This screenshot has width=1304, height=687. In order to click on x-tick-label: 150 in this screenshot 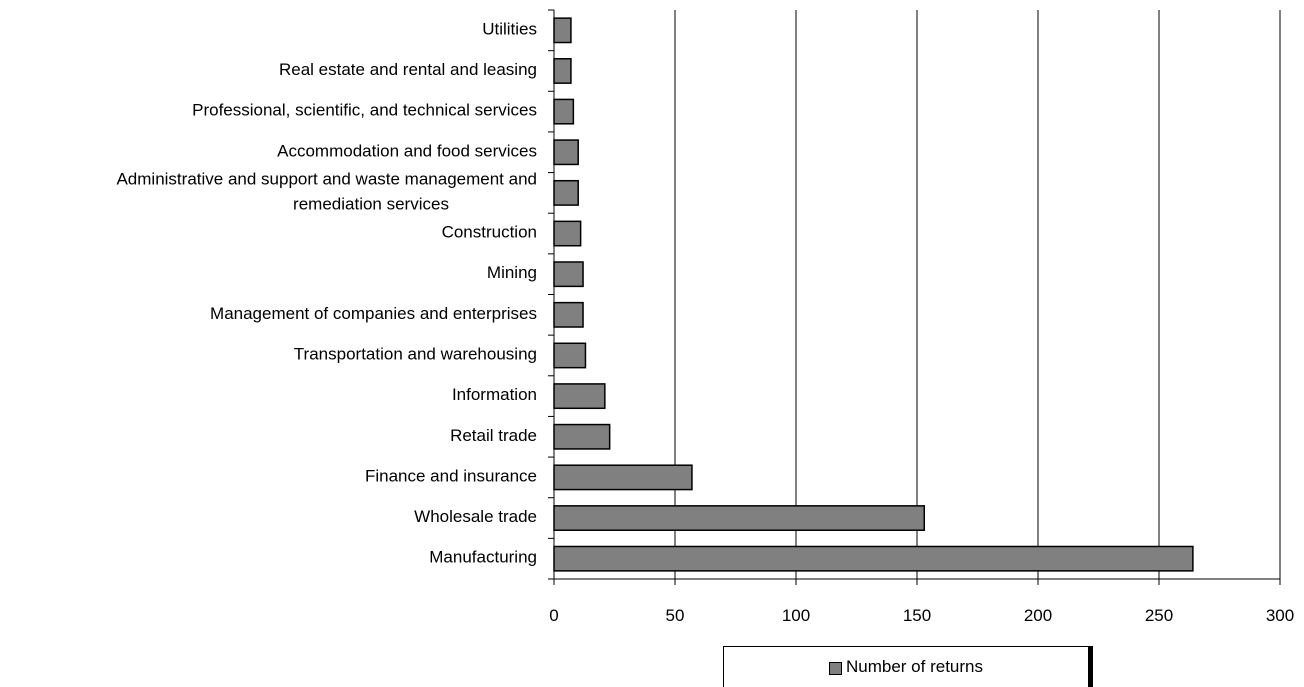, I will do `click(917, 615)`.